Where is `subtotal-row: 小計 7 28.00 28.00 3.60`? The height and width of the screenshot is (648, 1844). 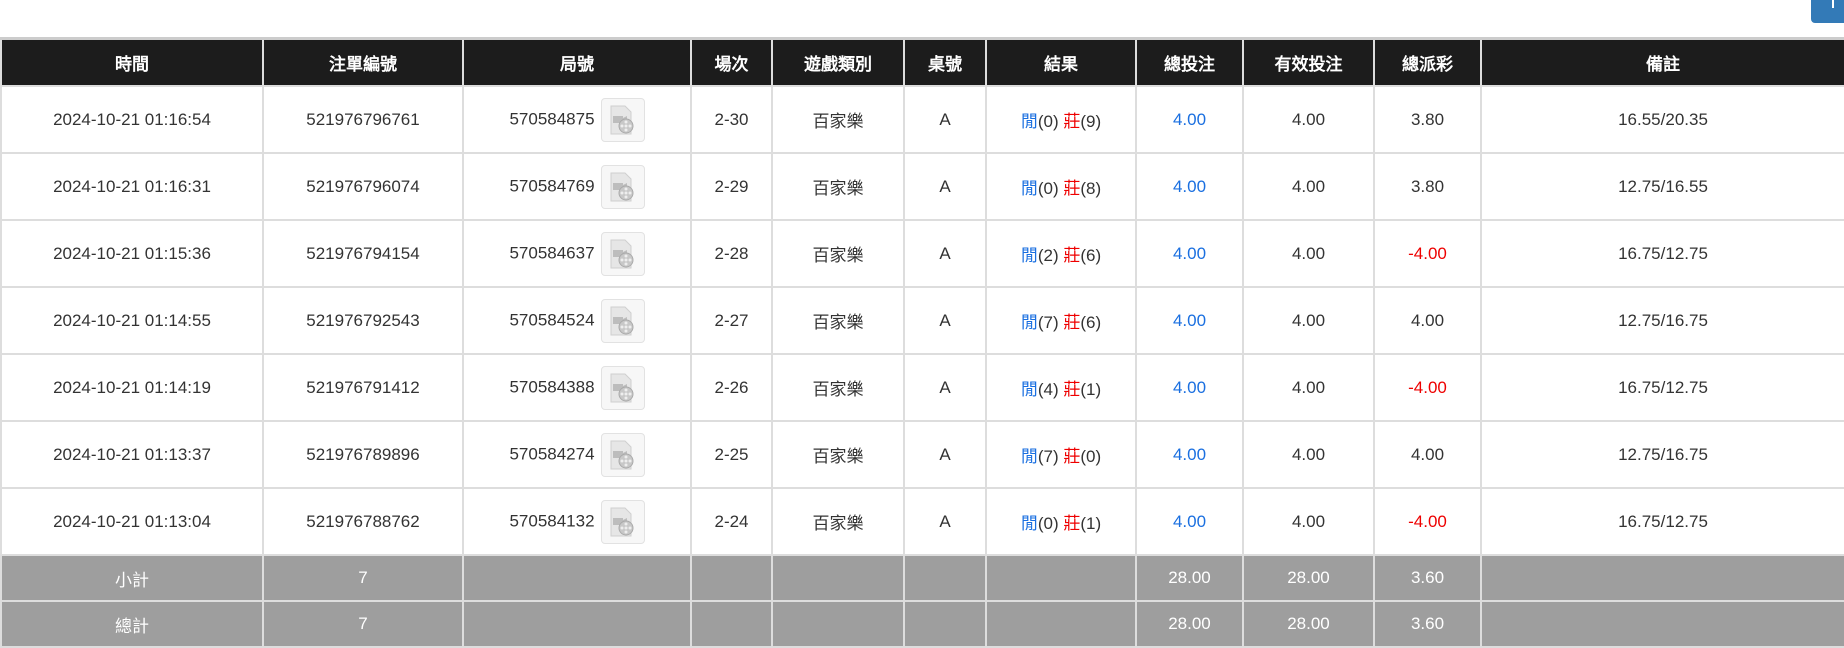
subtotal-row: 小計 7 28.00 28.00 3.60 is located at coordinates (922, 578).